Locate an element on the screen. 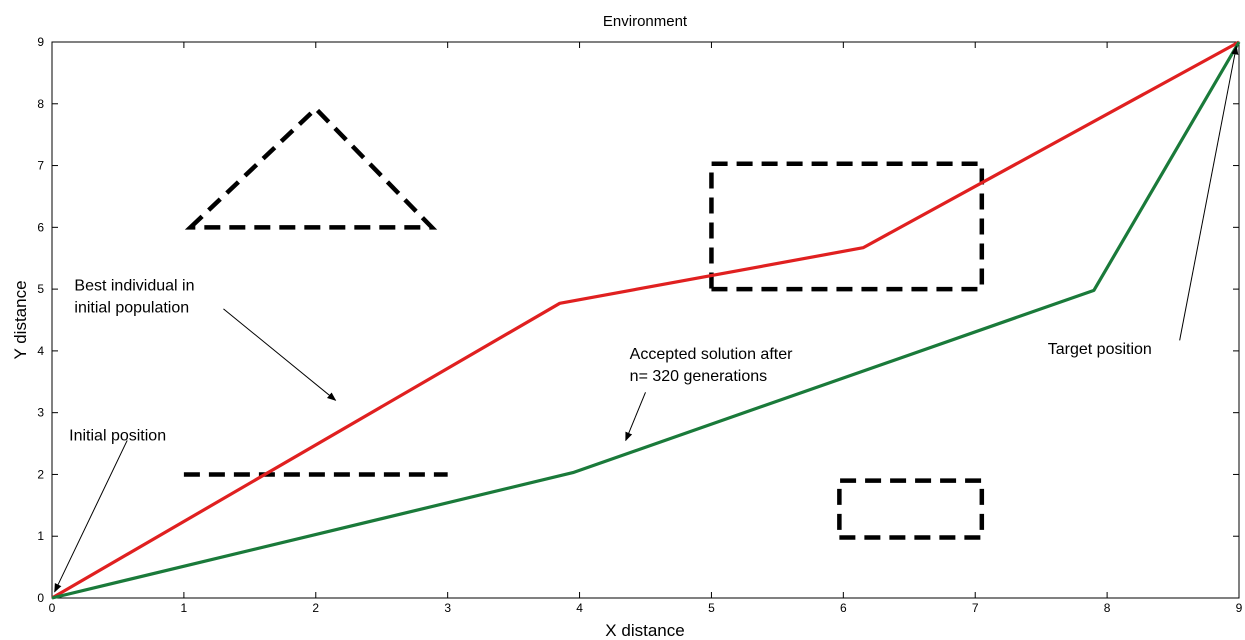 This screenshot has height=640, width=1245. x-tick-label: 4 is located at coordinates (579, 608).